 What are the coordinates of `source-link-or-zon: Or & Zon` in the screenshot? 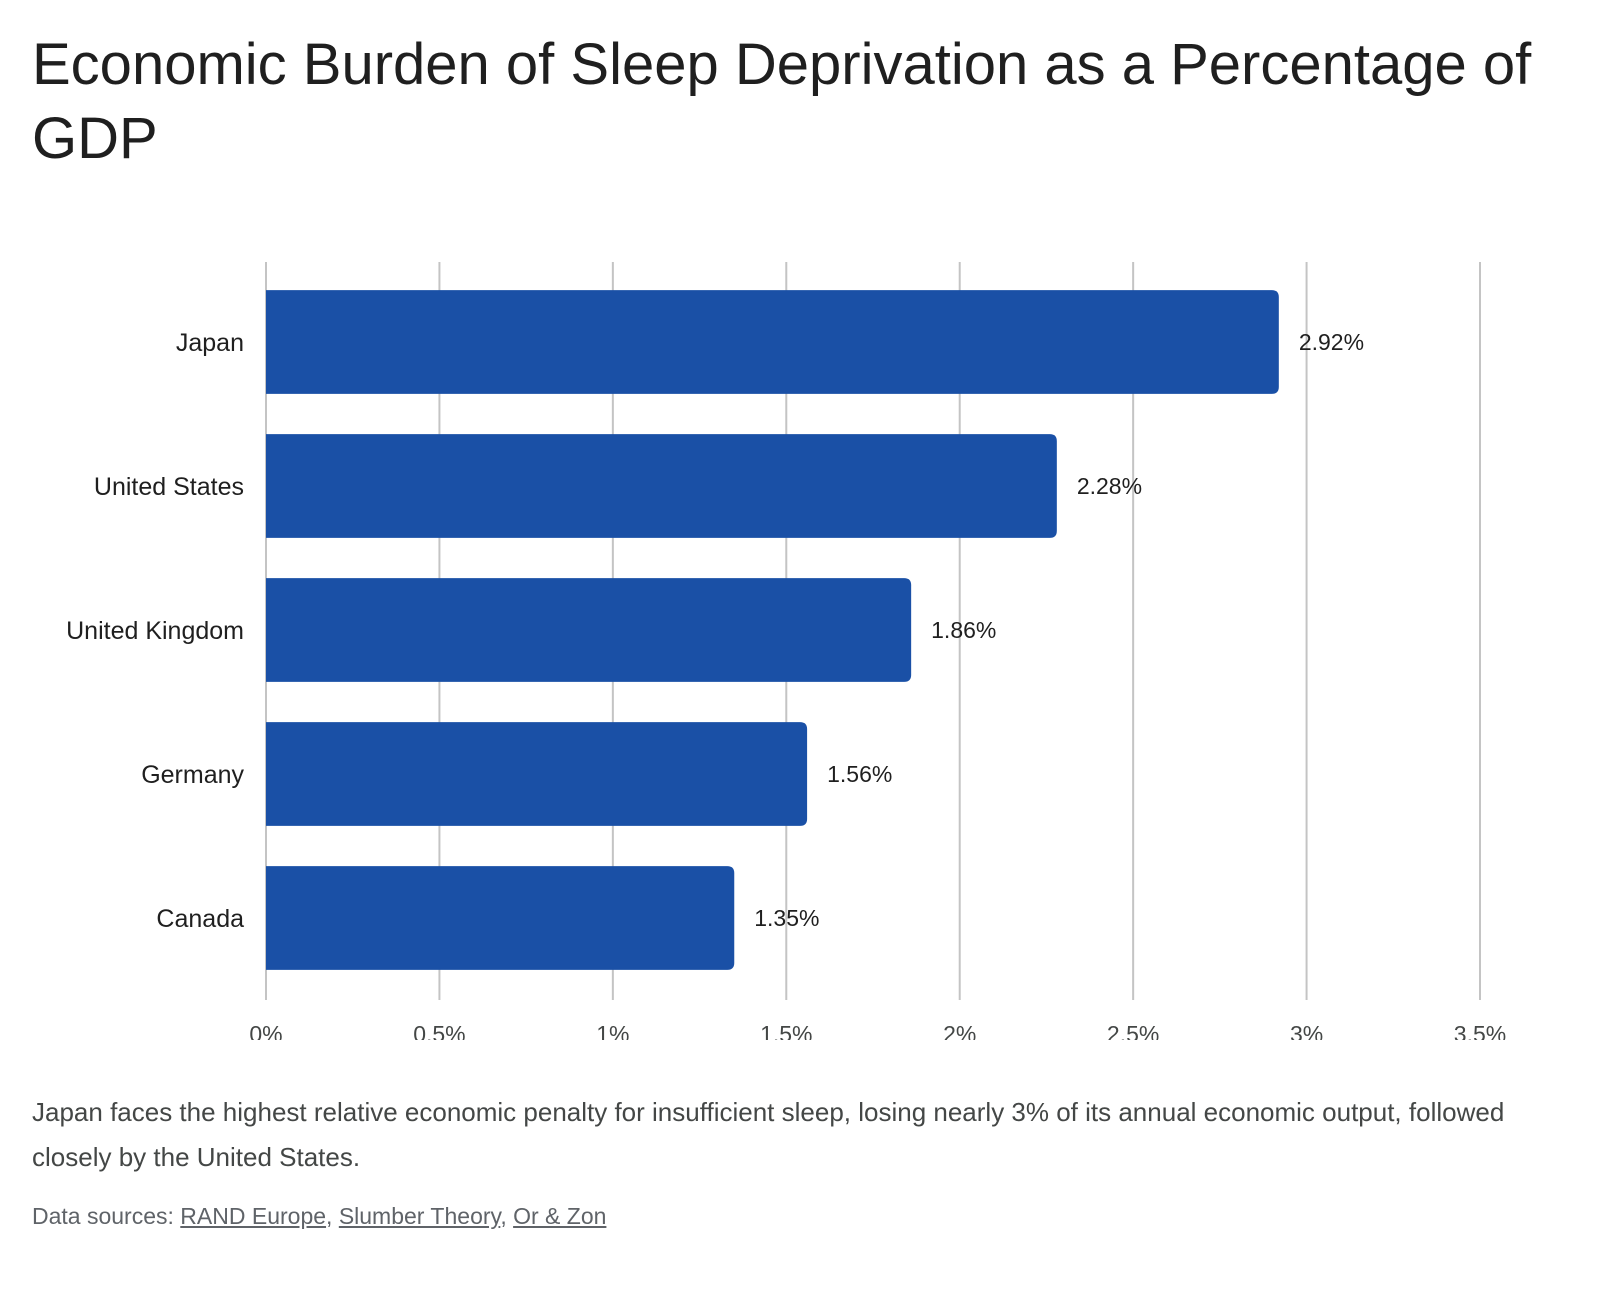 It's located at (560, 1216).